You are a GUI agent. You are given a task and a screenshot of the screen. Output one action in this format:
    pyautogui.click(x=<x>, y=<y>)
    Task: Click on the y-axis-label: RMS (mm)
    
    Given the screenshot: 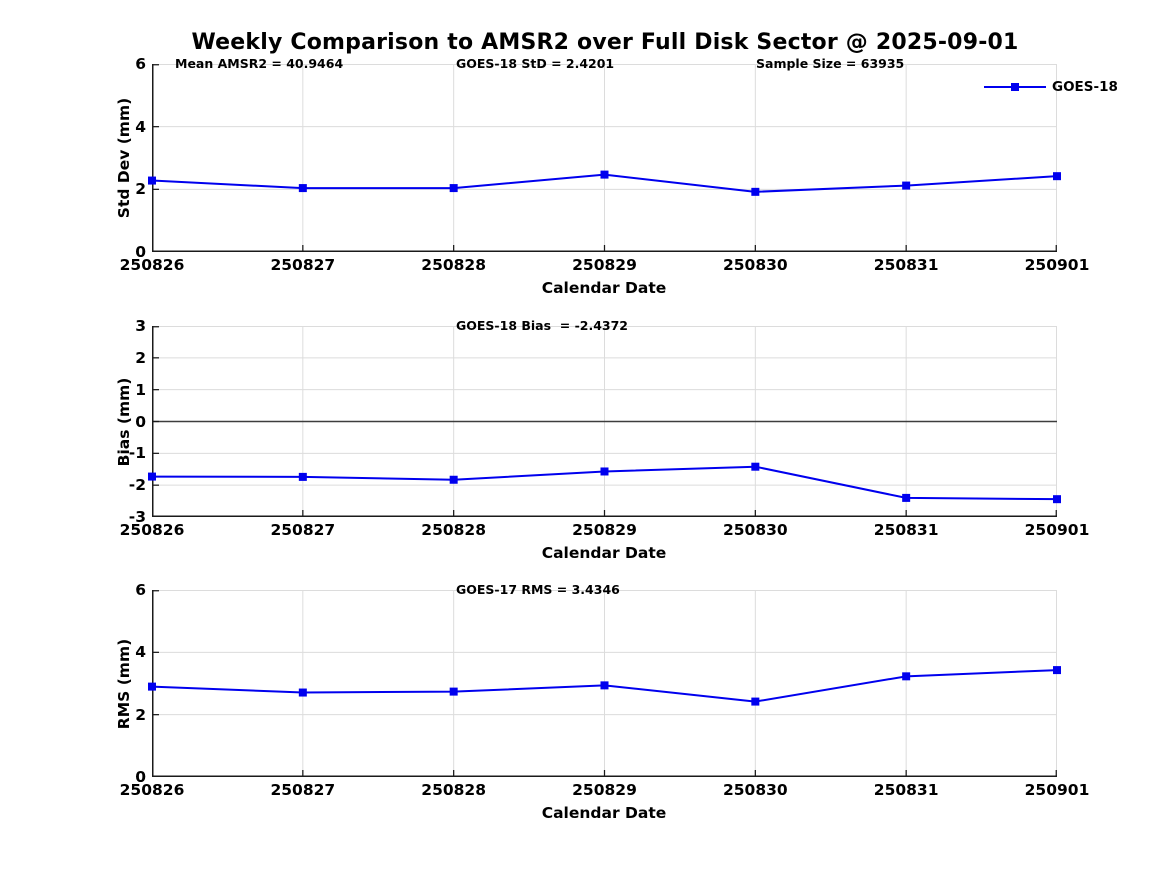 What is the action you would take?
    pyautogui.click(x=124, y=683)
    